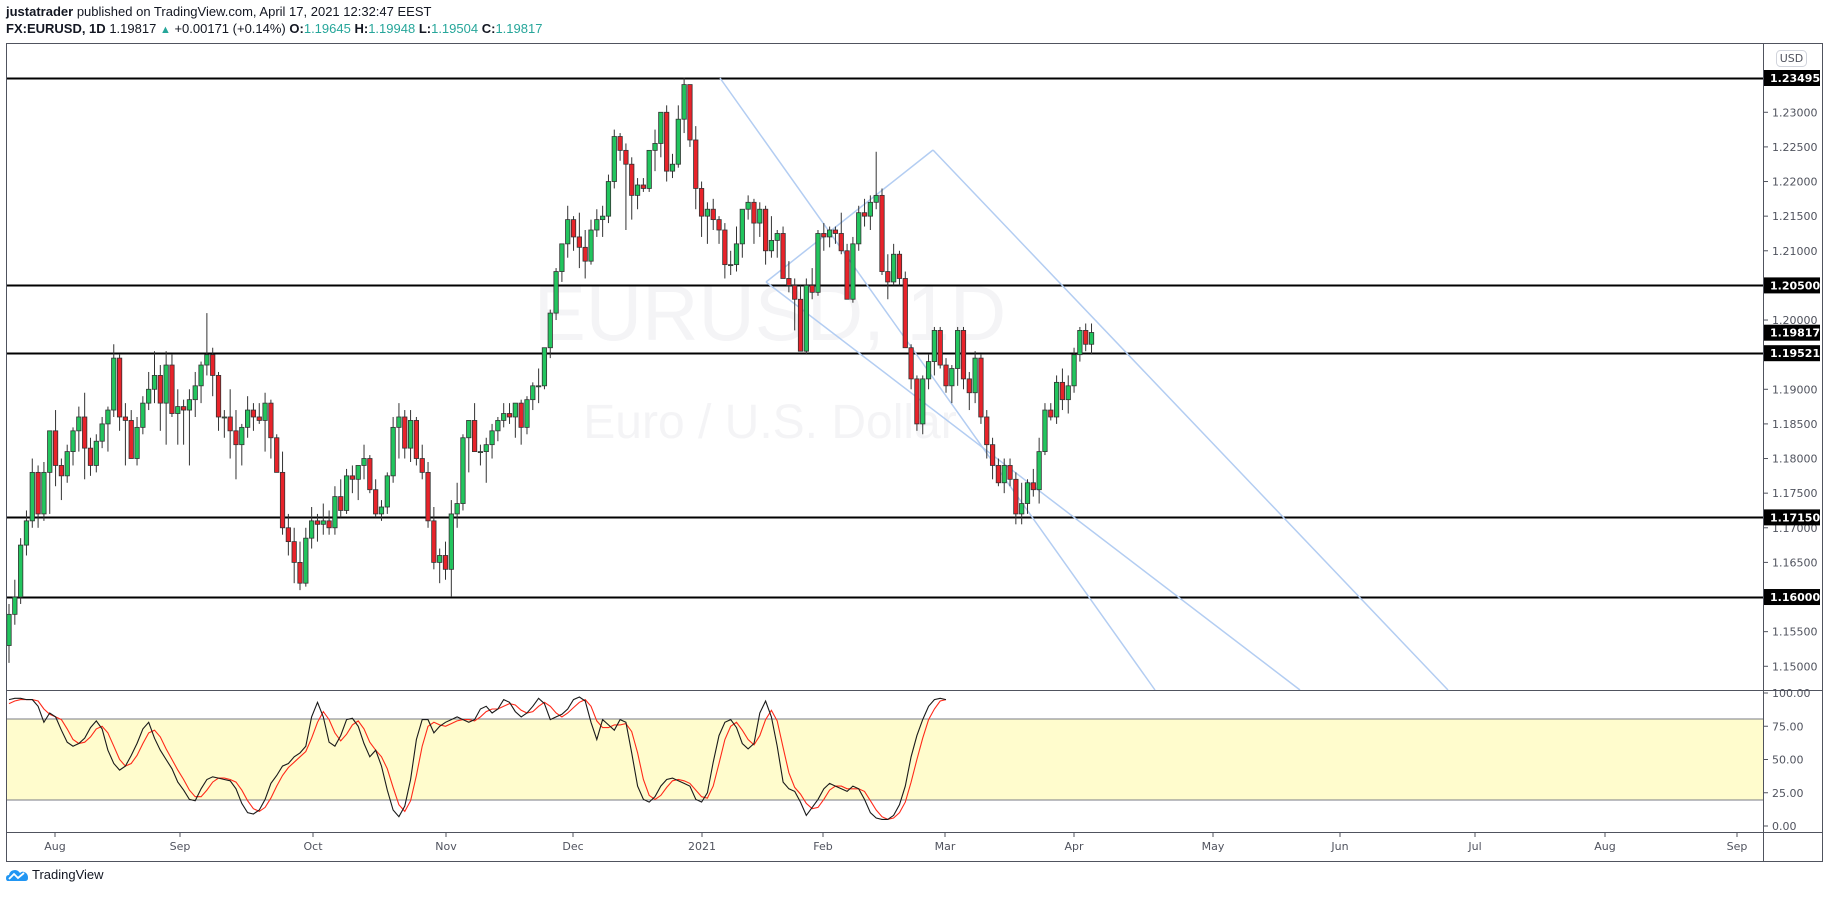 The height and width of the screenshot is (897, 1828). What do you see at coordinates (702, 846) in the screenshot?
I see `time-tick-label: 2021` at bounding box center [702, 846].